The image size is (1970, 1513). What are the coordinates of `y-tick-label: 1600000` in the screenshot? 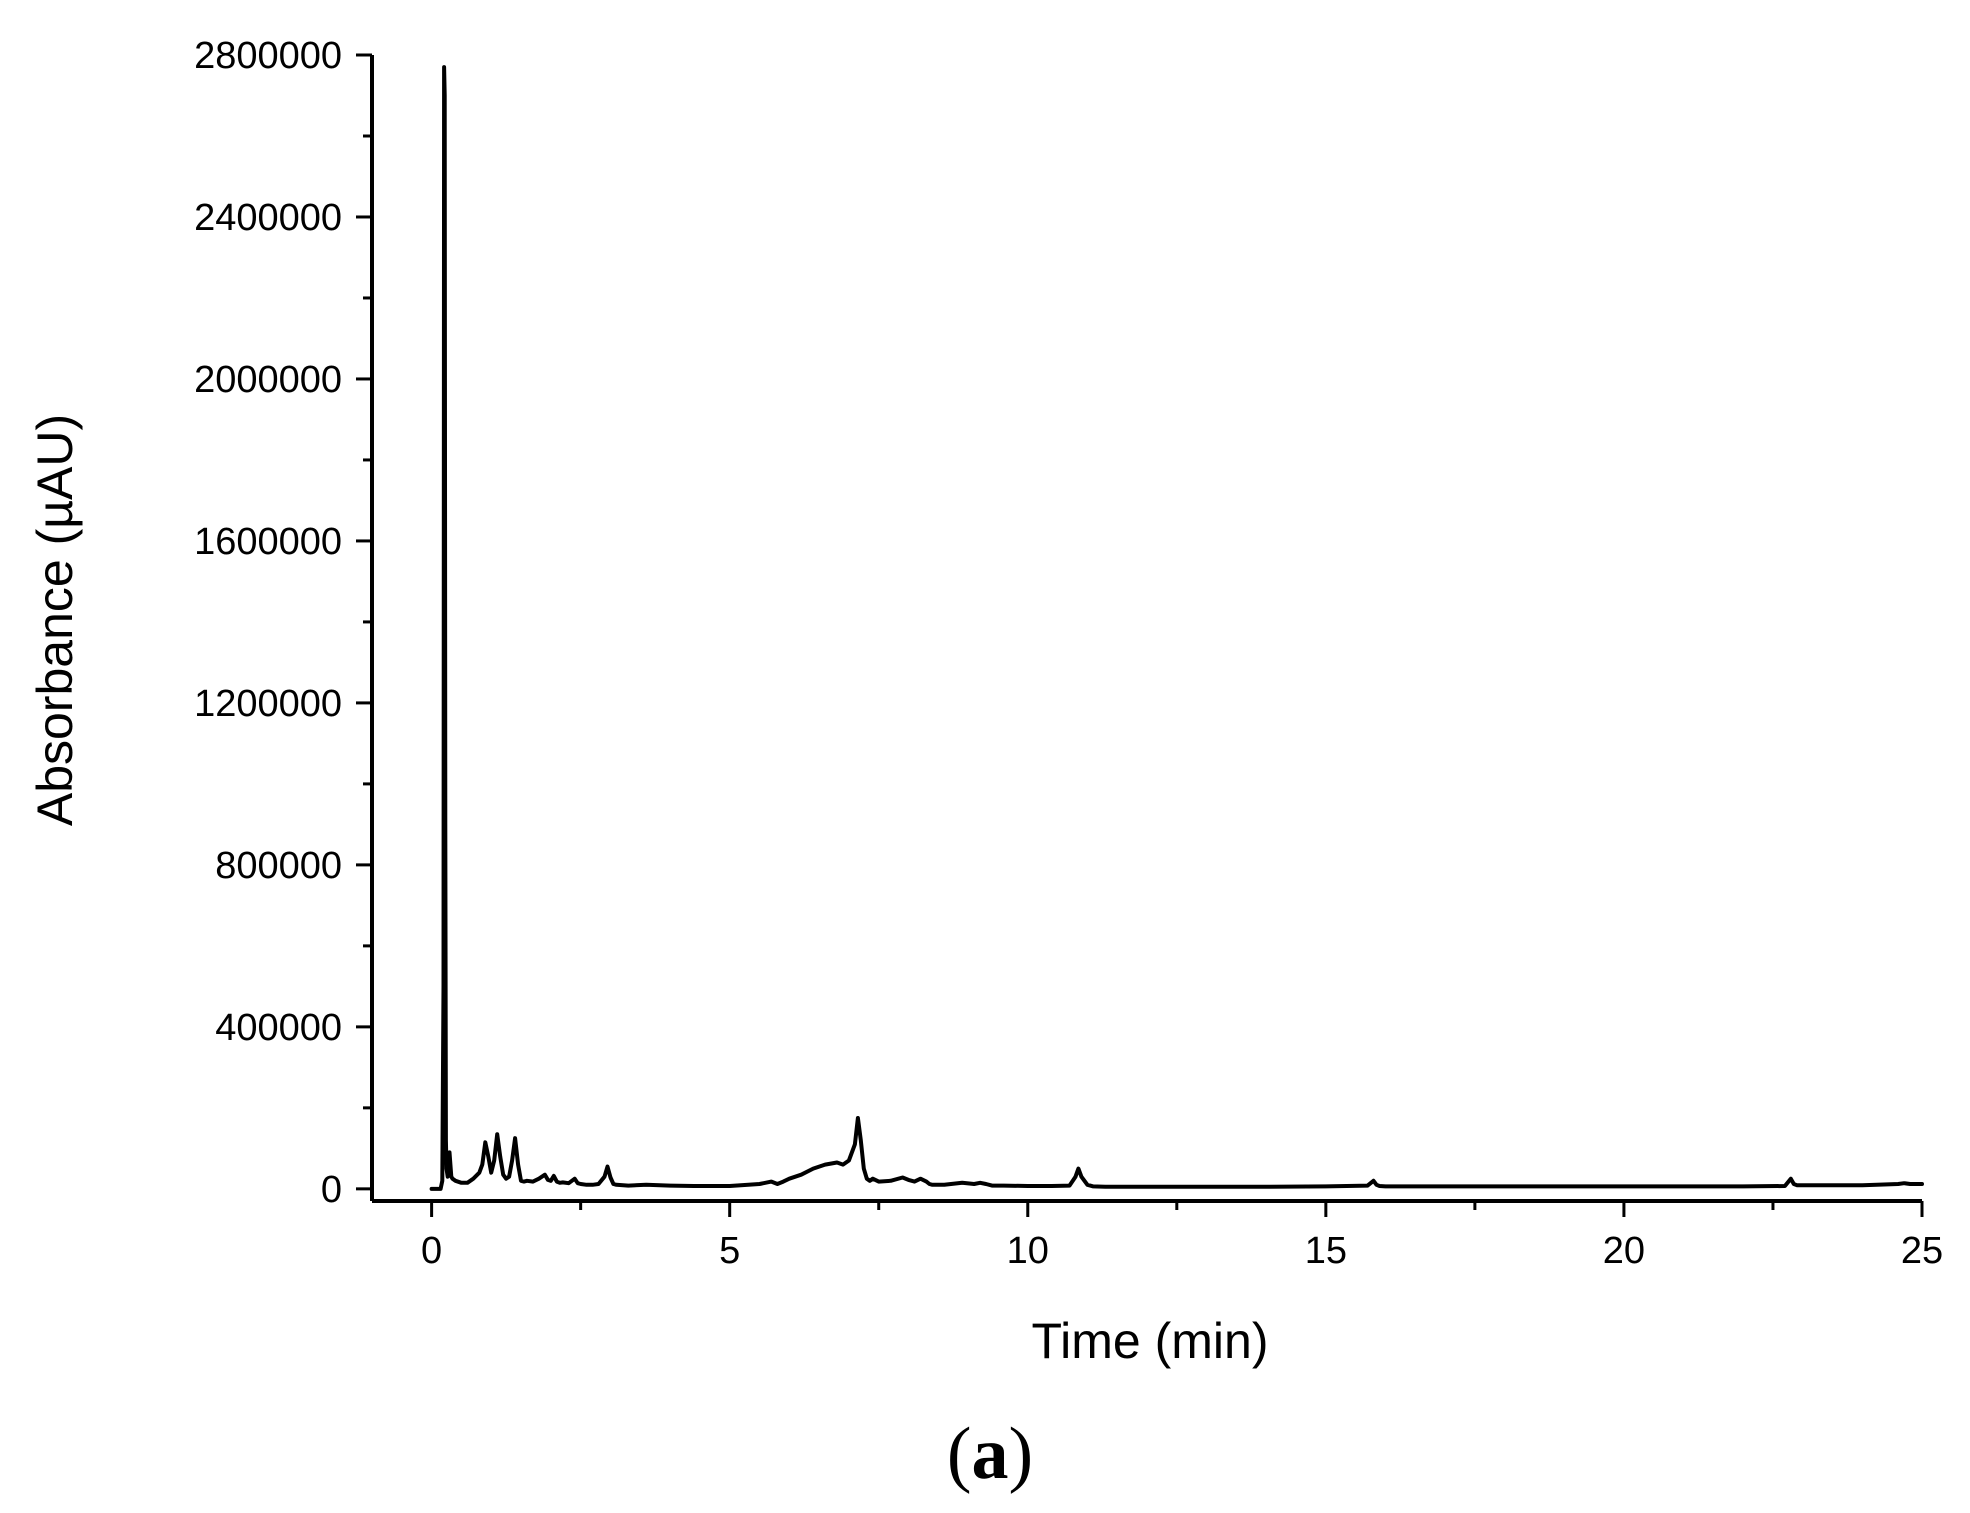 It's located at (268, 542).